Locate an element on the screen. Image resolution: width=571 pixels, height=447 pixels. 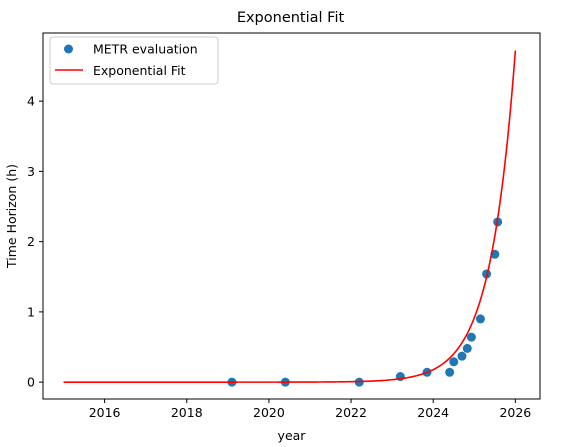
legend-box is located at coordinates (134, 60).